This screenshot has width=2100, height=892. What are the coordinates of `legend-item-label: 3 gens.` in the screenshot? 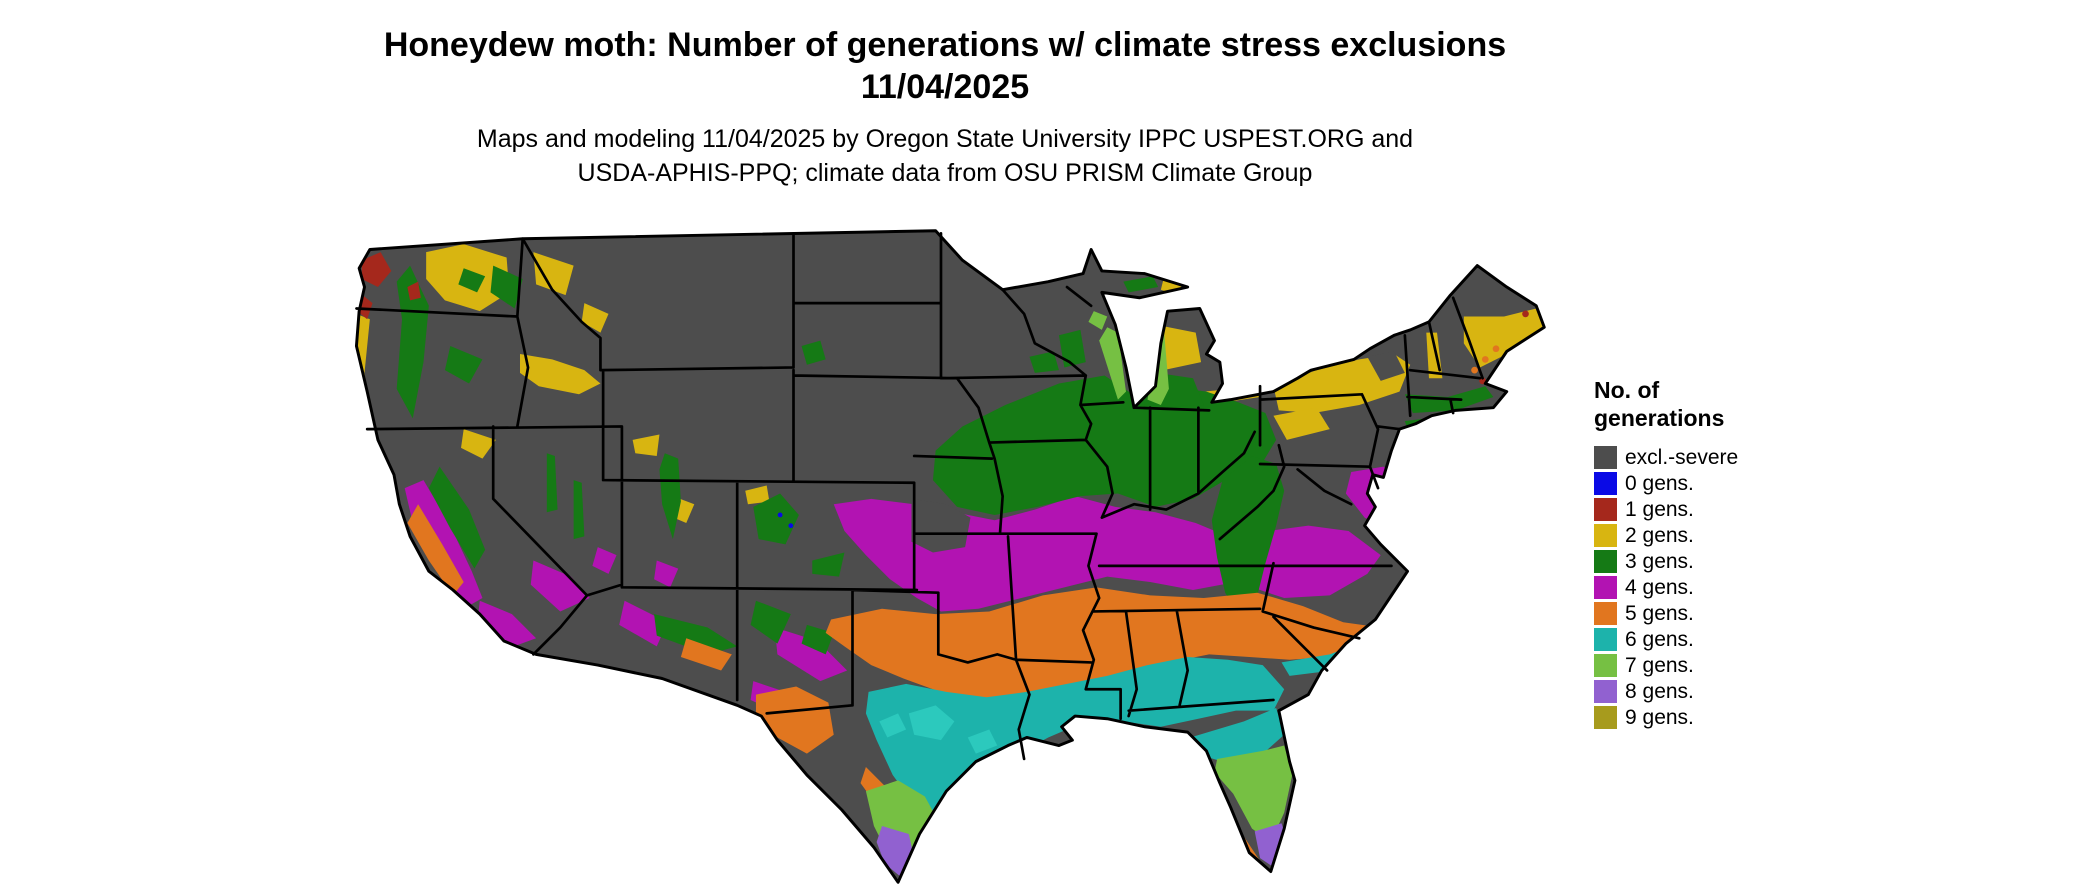 It's located at (1659, 561).